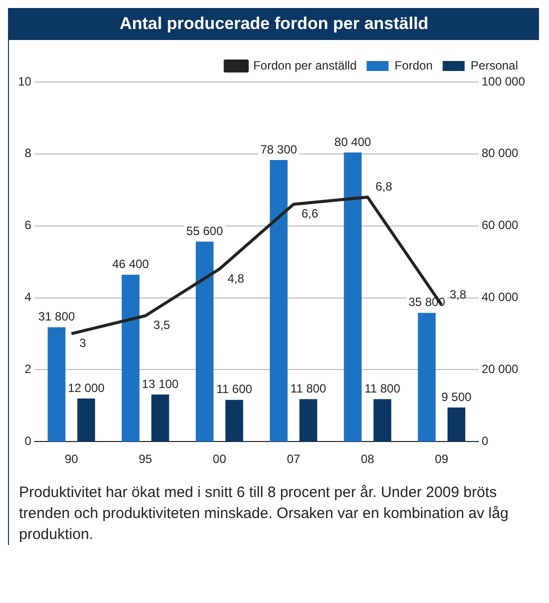 The image size is (549, 603). What do you see at coordinates (25, 81) in the screenshot?
I see `y-tick-label: 10` at bounding box center [25, 81].